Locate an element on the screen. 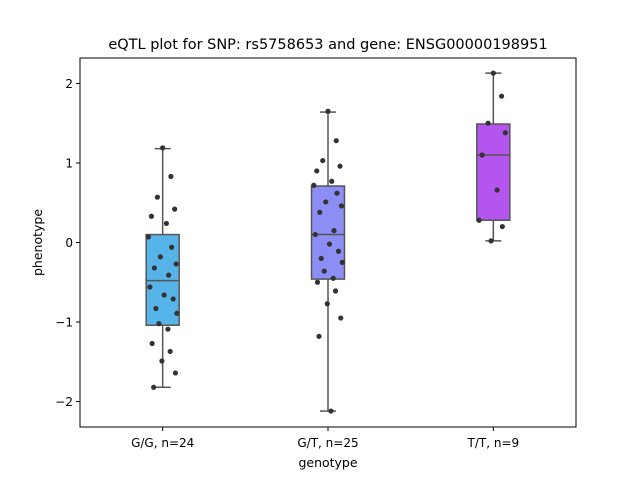  y-tick-label: 0 is located at coordinates (69, 243).